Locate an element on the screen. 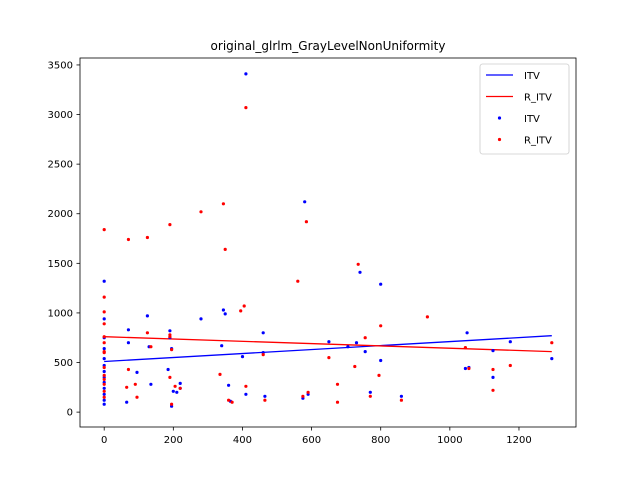 The image size is (640, 480). y-tick-label: 3500 is located at coordinates (60, 65).